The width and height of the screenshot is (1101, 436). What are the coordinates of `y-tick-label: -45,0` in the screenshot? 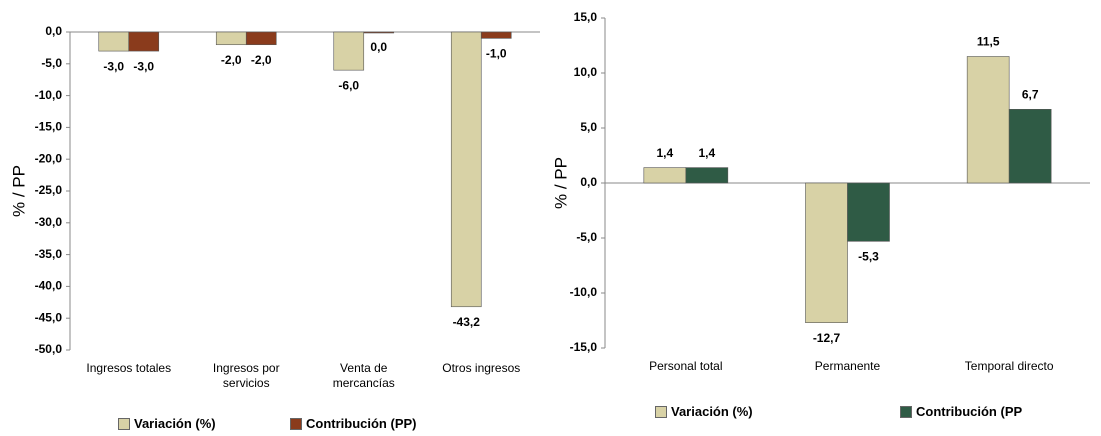 It's located at (49, 317).